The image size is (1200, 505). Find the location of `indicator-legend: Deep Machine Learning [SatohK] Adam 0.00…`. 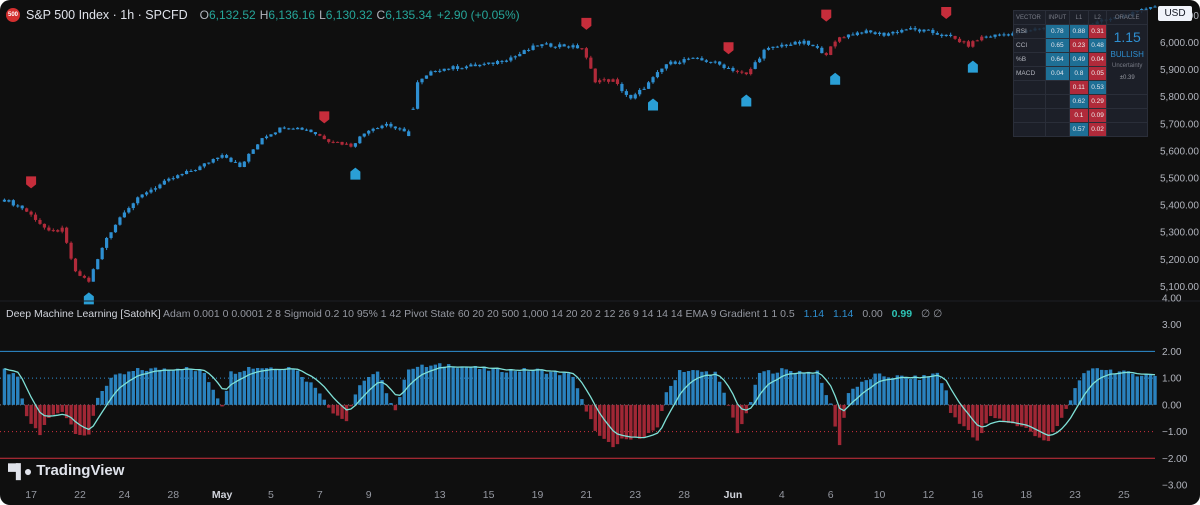

indicator-legend: Deep Machine Learning [SatohK] Adam 0.00… is located at coordinates (474, 314).